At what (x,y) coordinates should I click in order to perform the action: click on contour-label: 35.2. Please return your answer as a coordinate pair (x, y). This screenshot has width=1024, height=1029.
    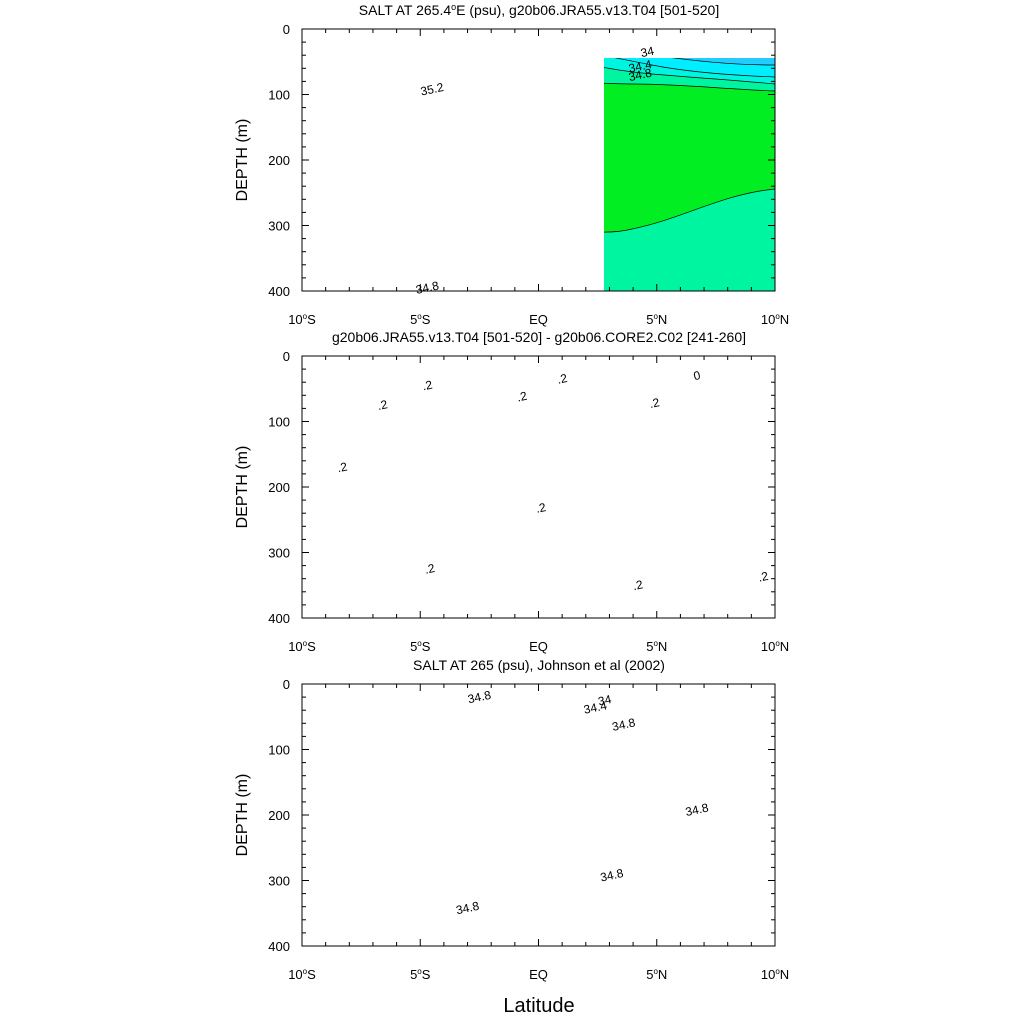
    Looking at the image, I should click on (432, 89).